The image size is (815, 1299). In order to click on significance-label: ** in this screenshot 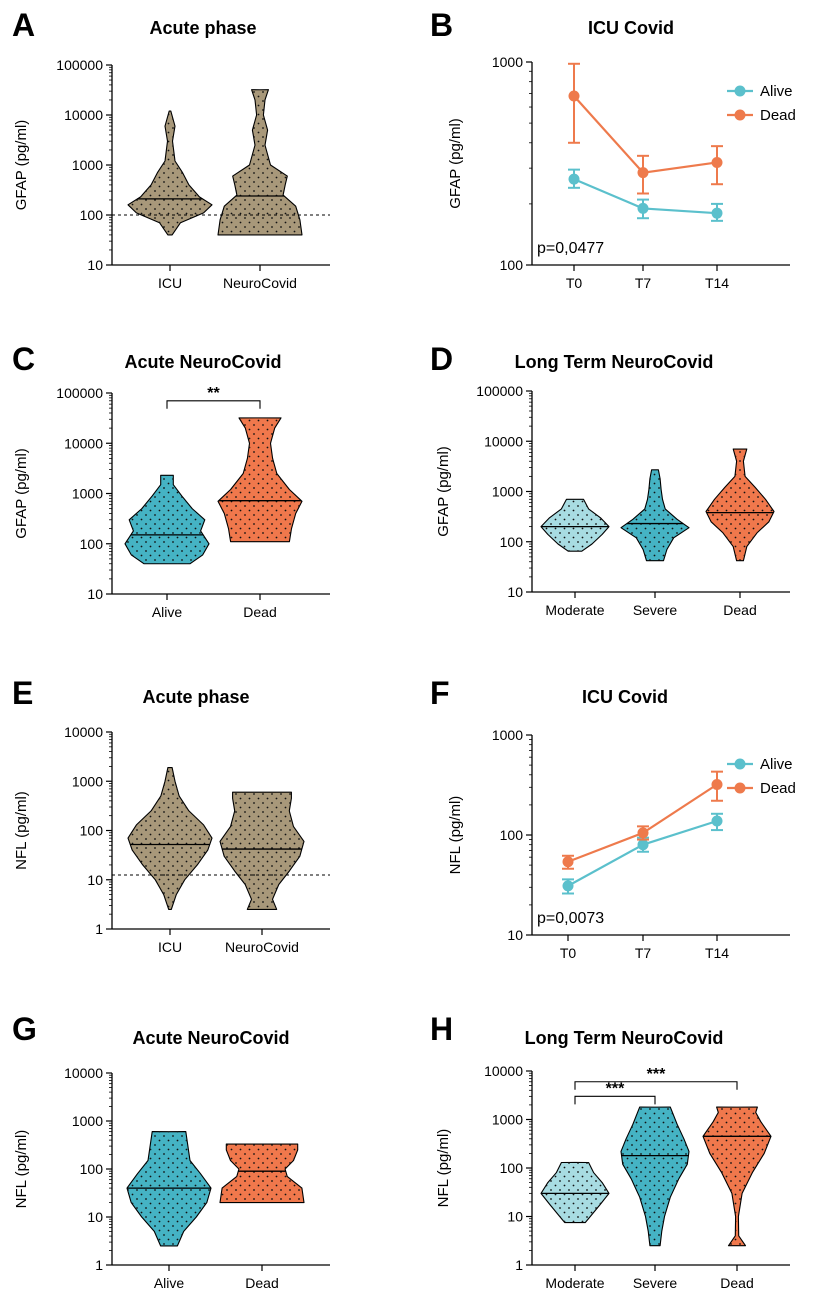, I will do `click(213, 393)`.